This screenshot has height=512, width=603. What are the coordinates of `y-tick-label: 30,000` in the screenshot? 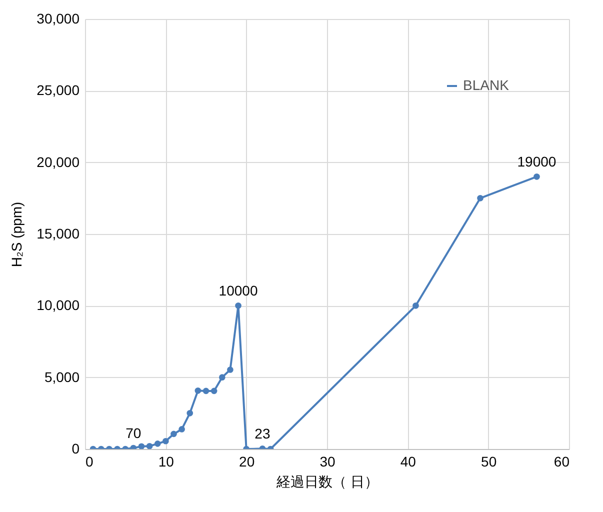 It's located at (58, 18).